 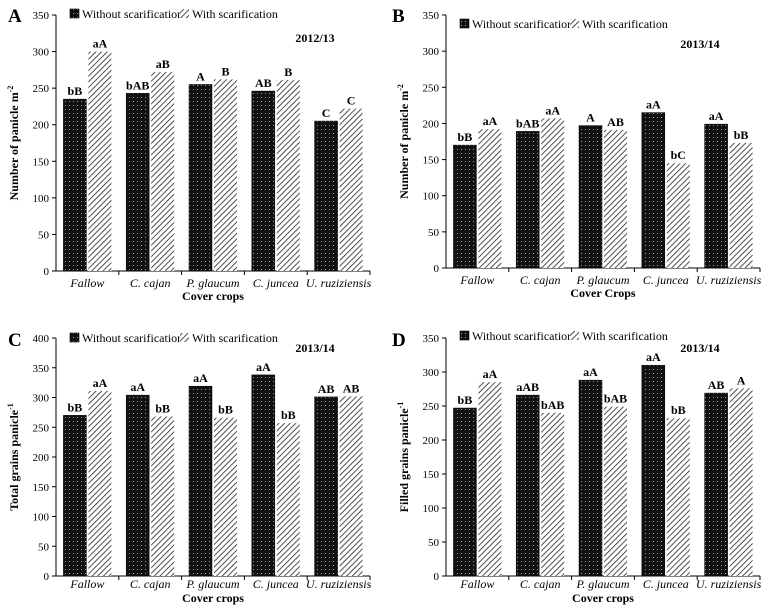 What do you see at coordinates (314, 38) in the screenshot?
I see `season-label: 2012/13` at bounding box center [314, 38].